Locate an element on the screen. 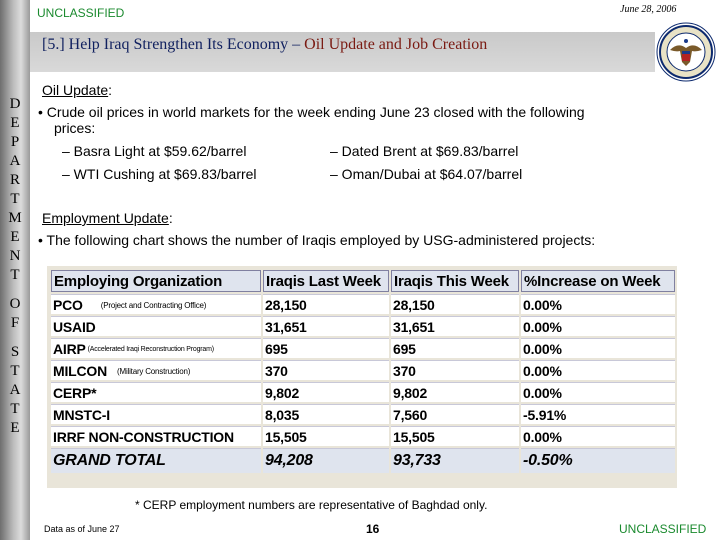  org-cell: PCO (Project and Contracting Office) is located at coordinates (156, 304).